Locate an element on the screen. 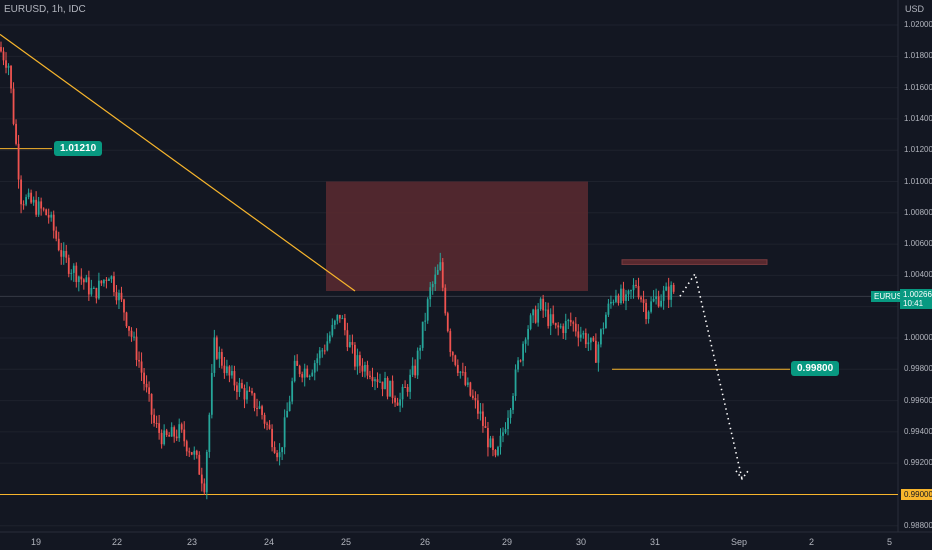 The height and width of the screenshot is (550, 932). price-tick-label: 1.01800 is located at coordinates (918, 56).